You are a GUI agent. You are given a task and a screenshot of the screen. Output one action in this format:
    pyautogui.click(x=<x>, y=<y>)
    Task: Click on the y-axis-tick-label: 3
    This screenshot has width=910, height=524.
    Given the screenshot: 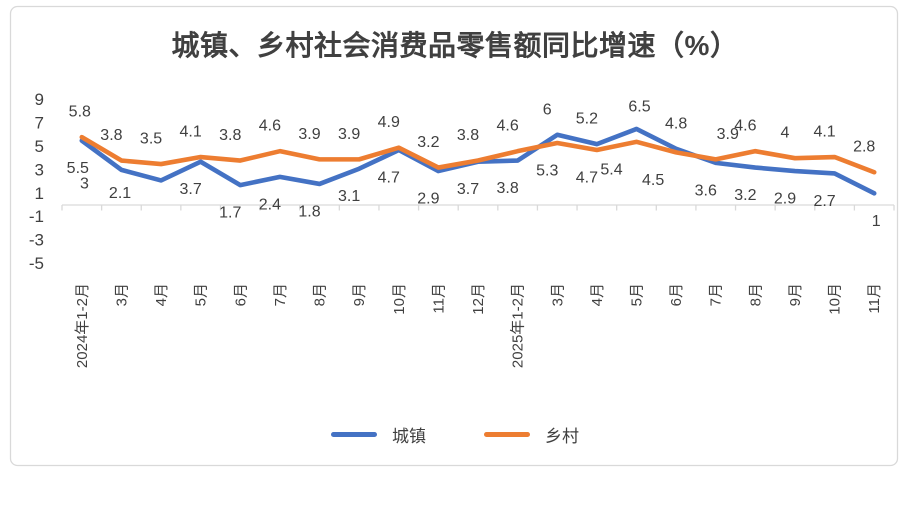 What is the action you would take?
    pyautogui.click(x=39, y=169)
    